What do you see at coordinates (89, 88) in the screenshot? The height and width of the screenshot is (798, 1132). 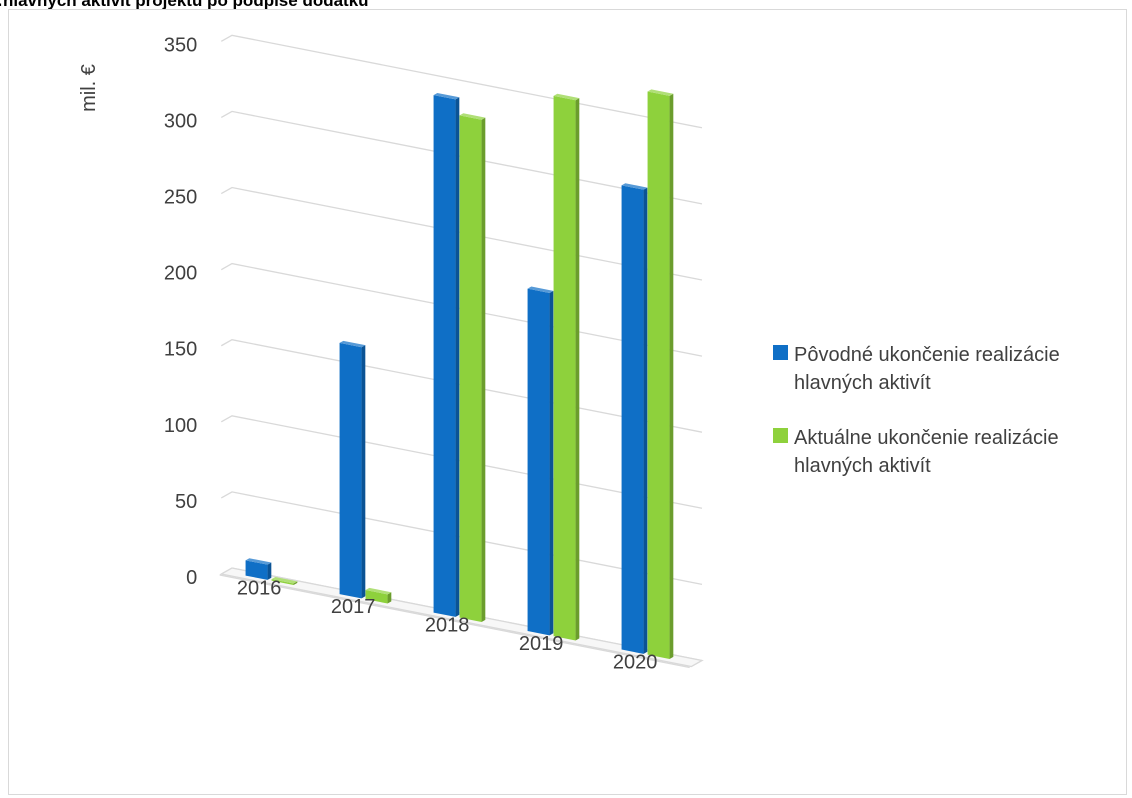 I see `y-axis-label: mil. €` at bounding box center [89, 88].